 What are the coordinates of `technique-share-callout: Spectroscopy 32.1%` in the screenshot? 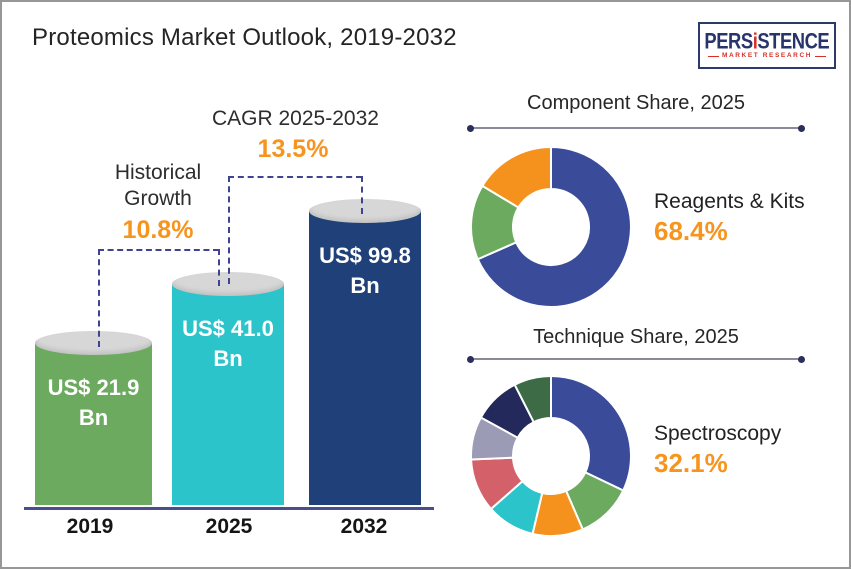 It's located at (749, 450).